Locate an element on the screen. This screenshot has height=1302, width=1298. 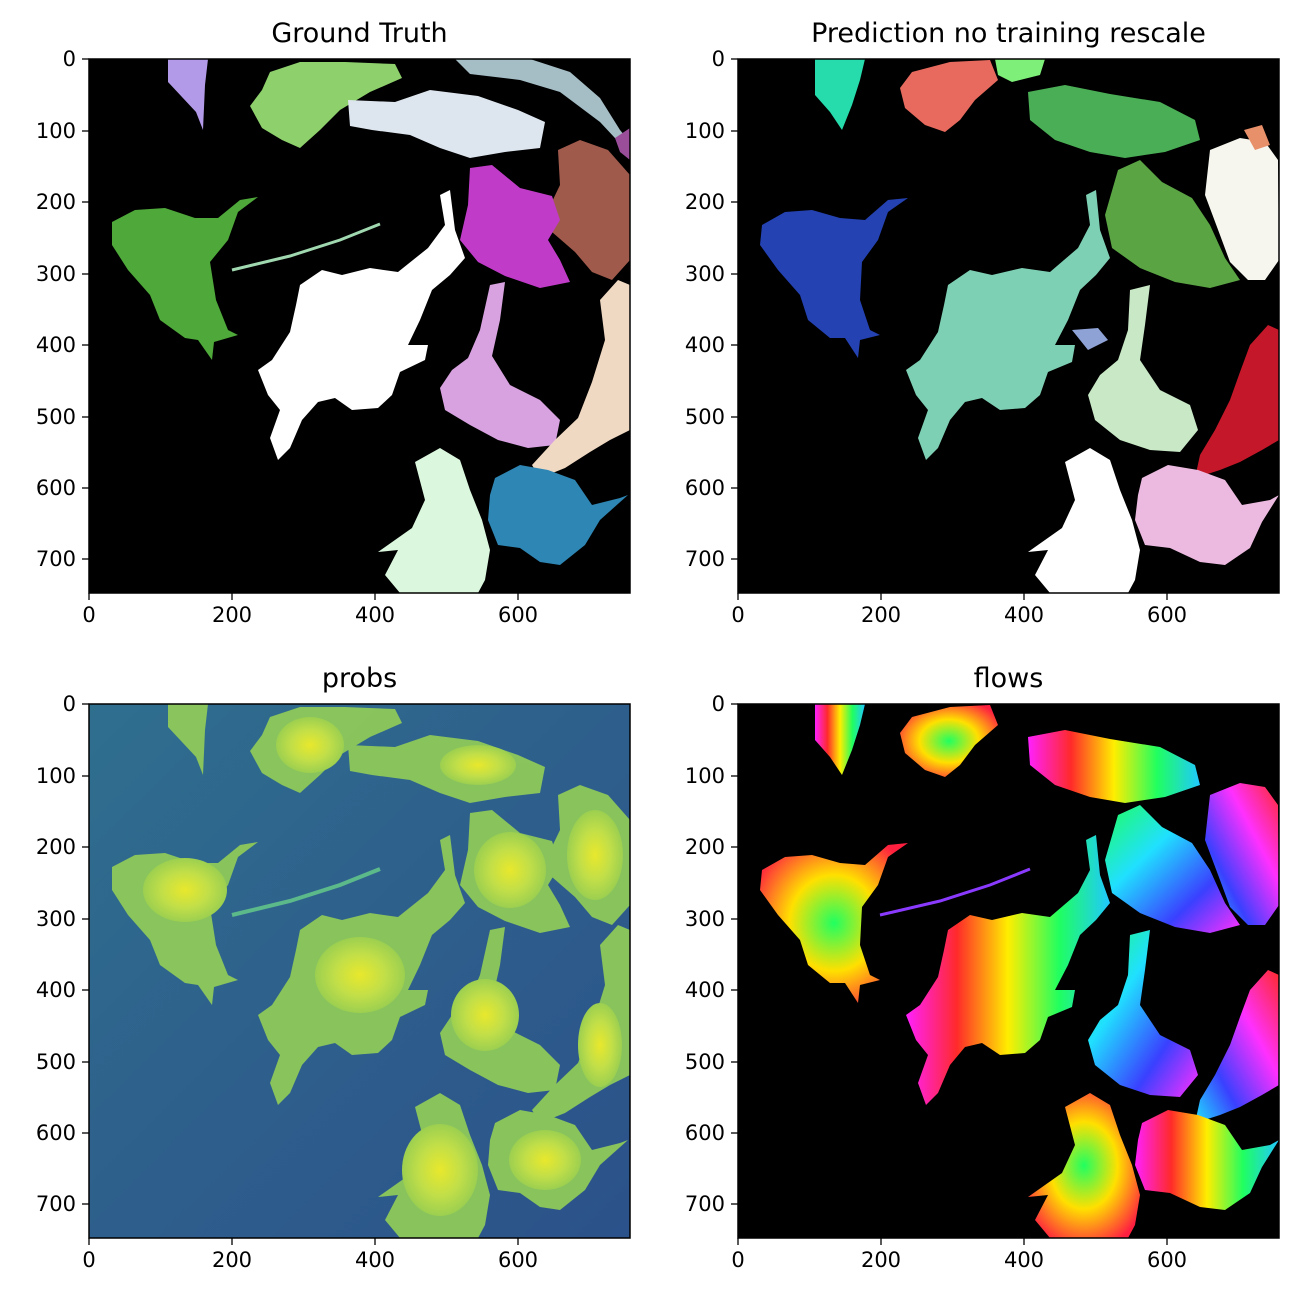
panel-title: Prediction no training rescale is located at coordinates (1008, 33).